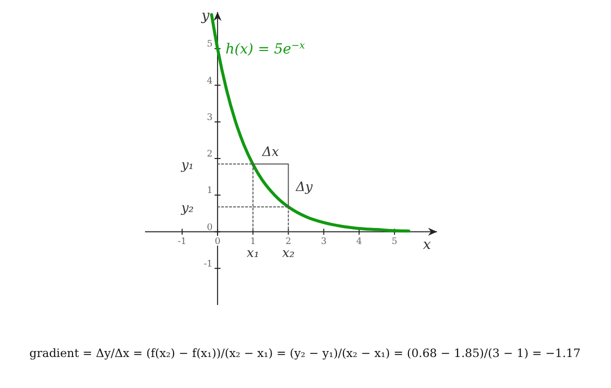  Describe the element at coordinates (182, 241) in the screenshot. I see `x-tick-label: -1` at that location.